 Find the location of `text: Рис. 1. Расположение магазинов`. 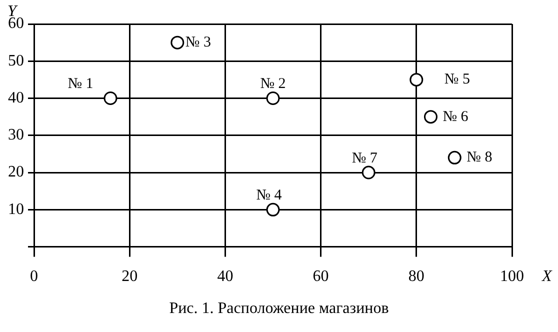

text: Рис. 1. Расположение магазинов is located at coordinates (279, 309).